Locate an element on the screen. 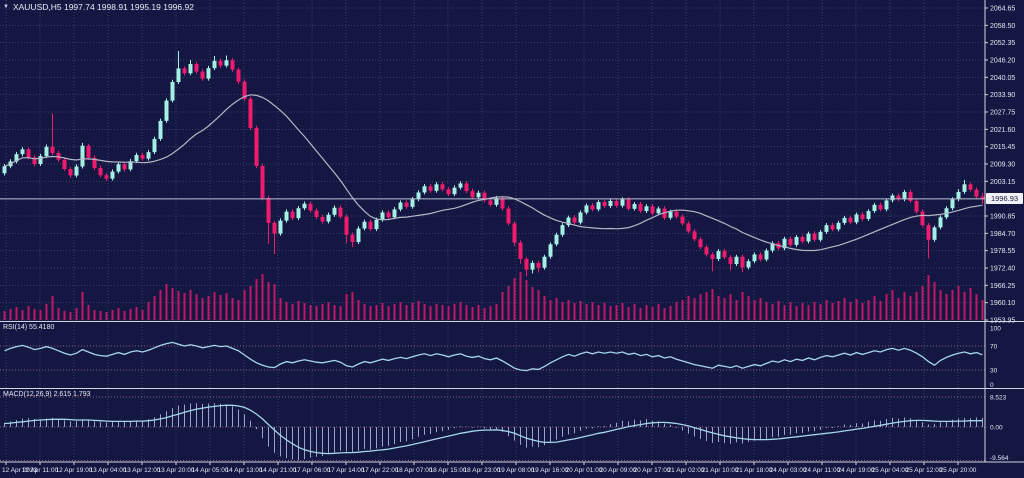  time-tick-label: 17 Apr 14:00 is located at coordinates (346, 470).